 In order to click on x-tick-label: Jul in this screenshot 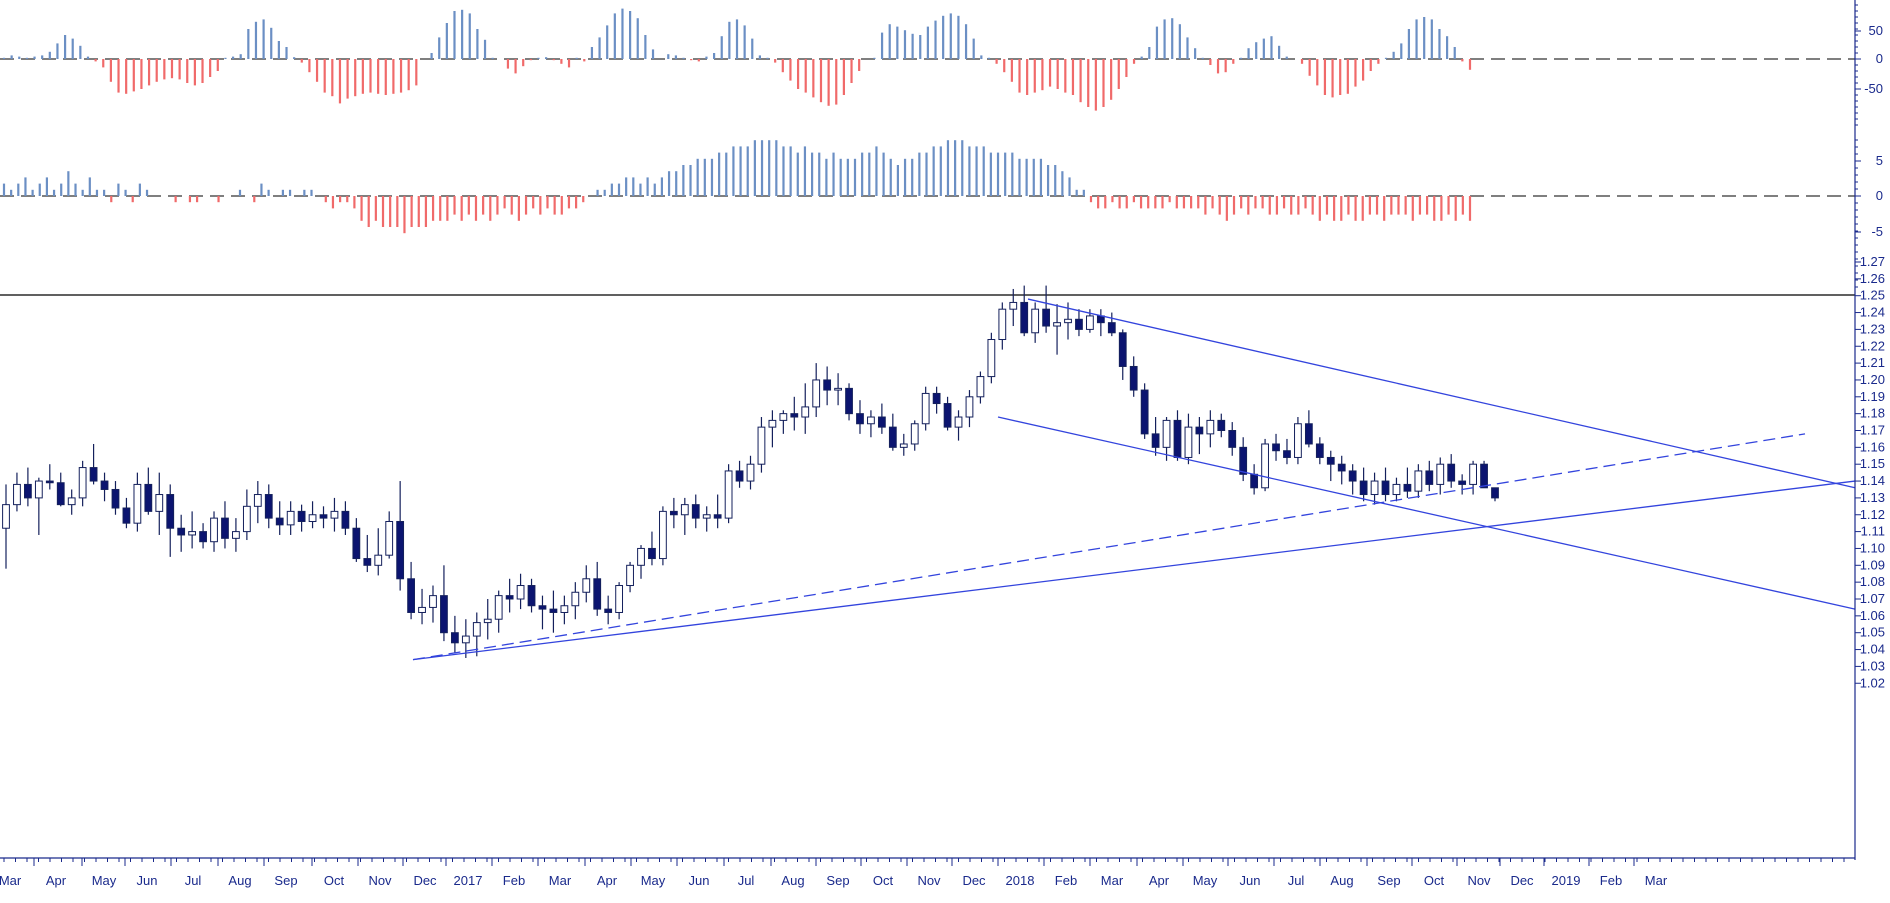, I will do `click(746, 880)`.